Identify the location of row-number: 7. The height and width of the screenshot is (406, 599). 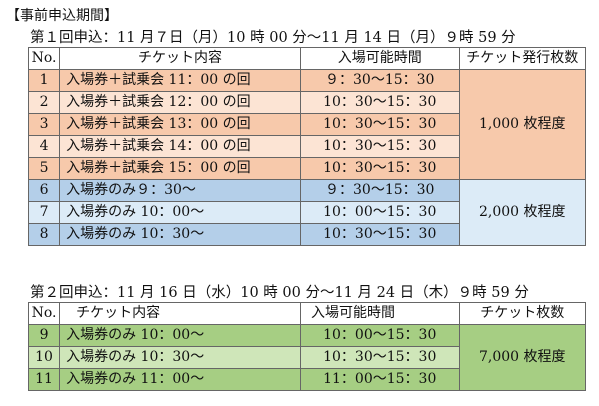
(44, 212).